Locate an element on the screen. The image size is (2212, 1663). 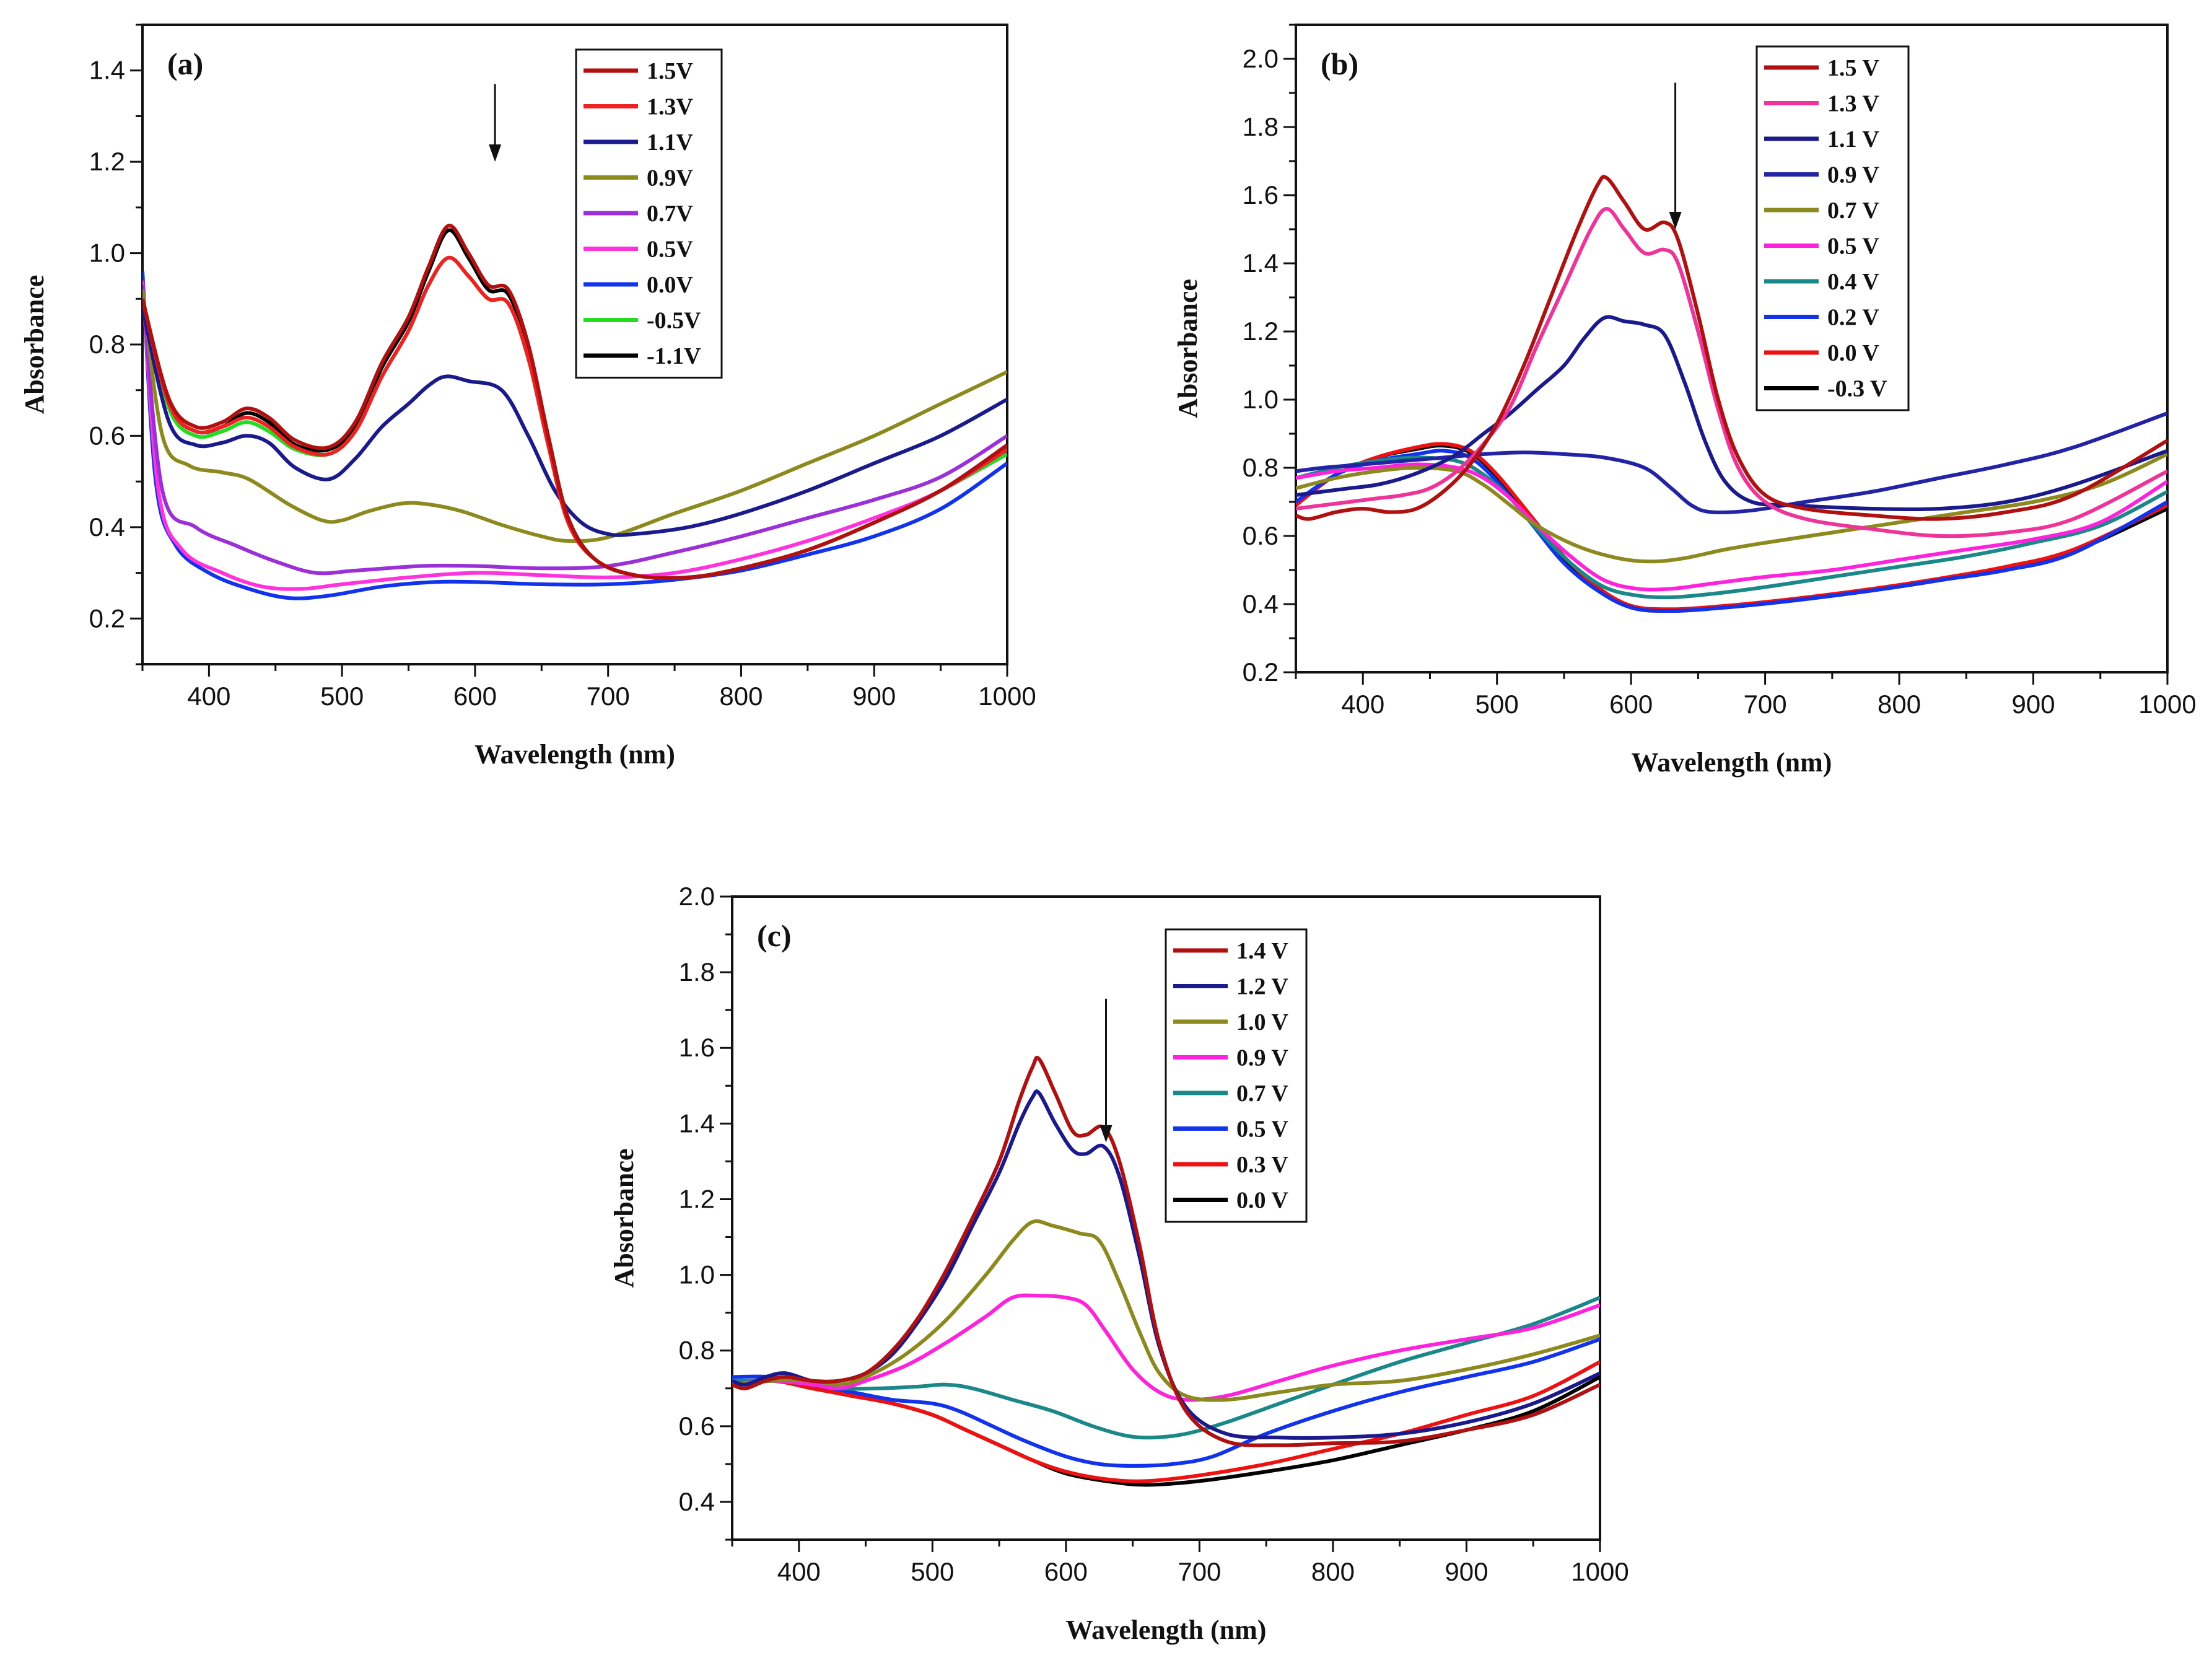
series-line-0.9V is located at coordinates (574, 416).